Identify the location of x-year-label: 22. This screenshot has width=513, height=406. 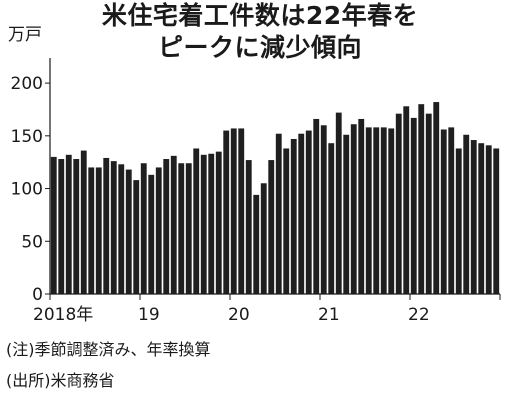
(419, 315).